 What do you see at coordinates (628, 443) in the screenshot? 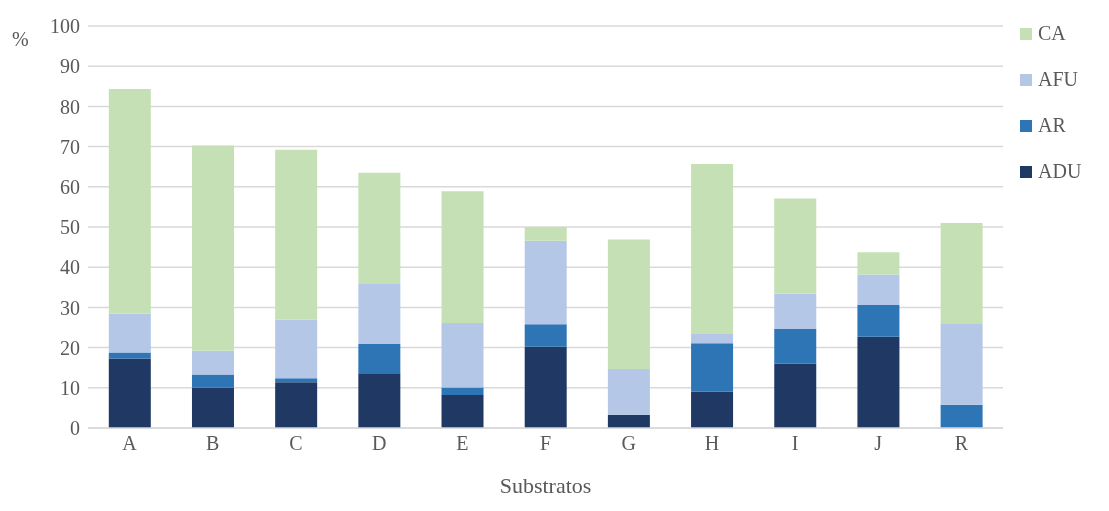
I see `x-tick-label: G` at bounding box center [628, 443].